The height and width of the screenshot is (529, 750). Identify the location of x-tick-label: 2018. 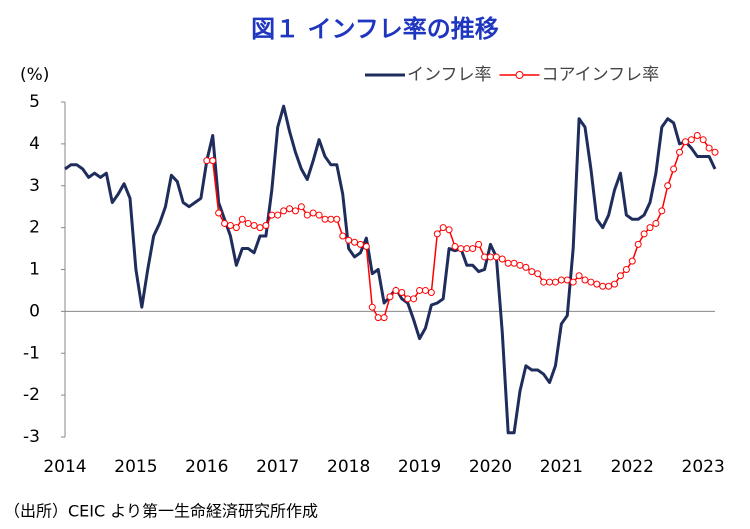
(348, 467).